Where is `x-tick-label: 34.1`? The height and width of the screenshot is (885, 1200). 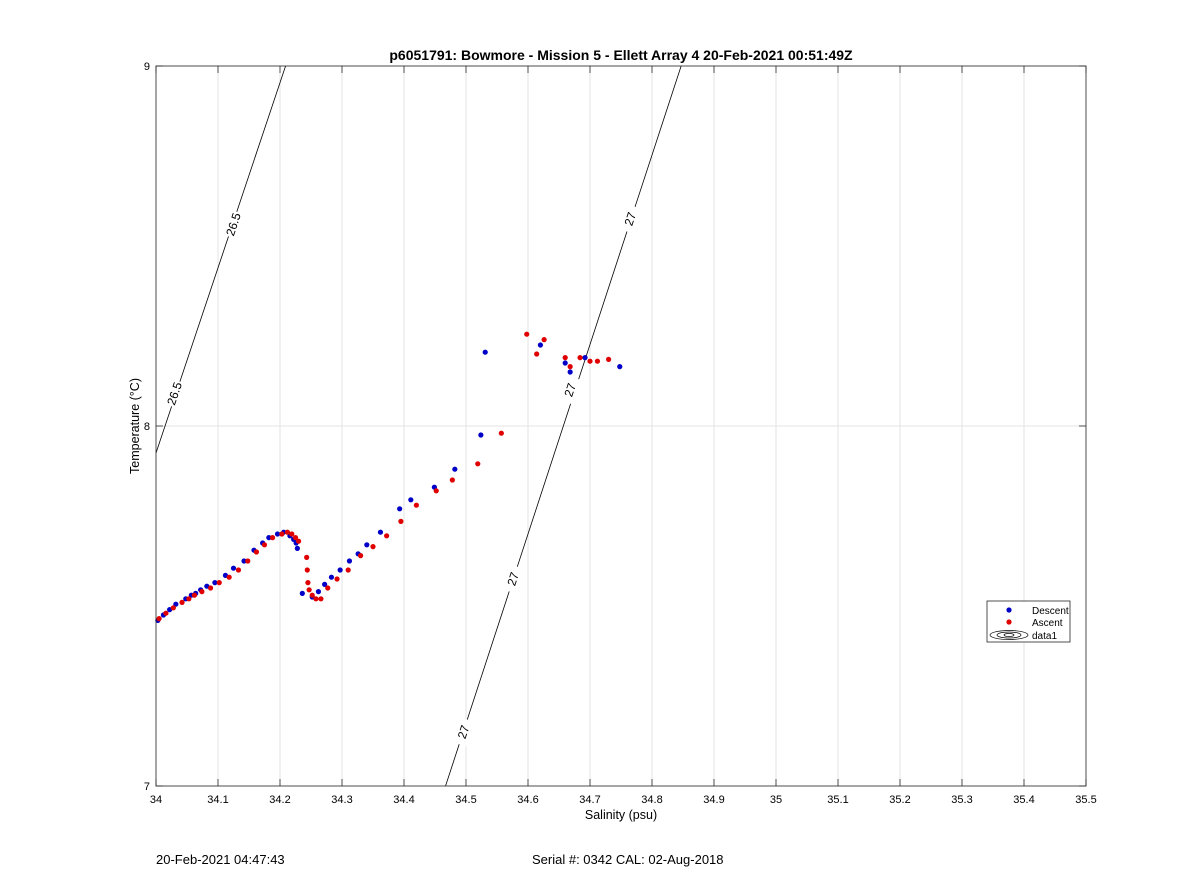 x-tick-label: 34.1 is located at coordinates (217, 800).